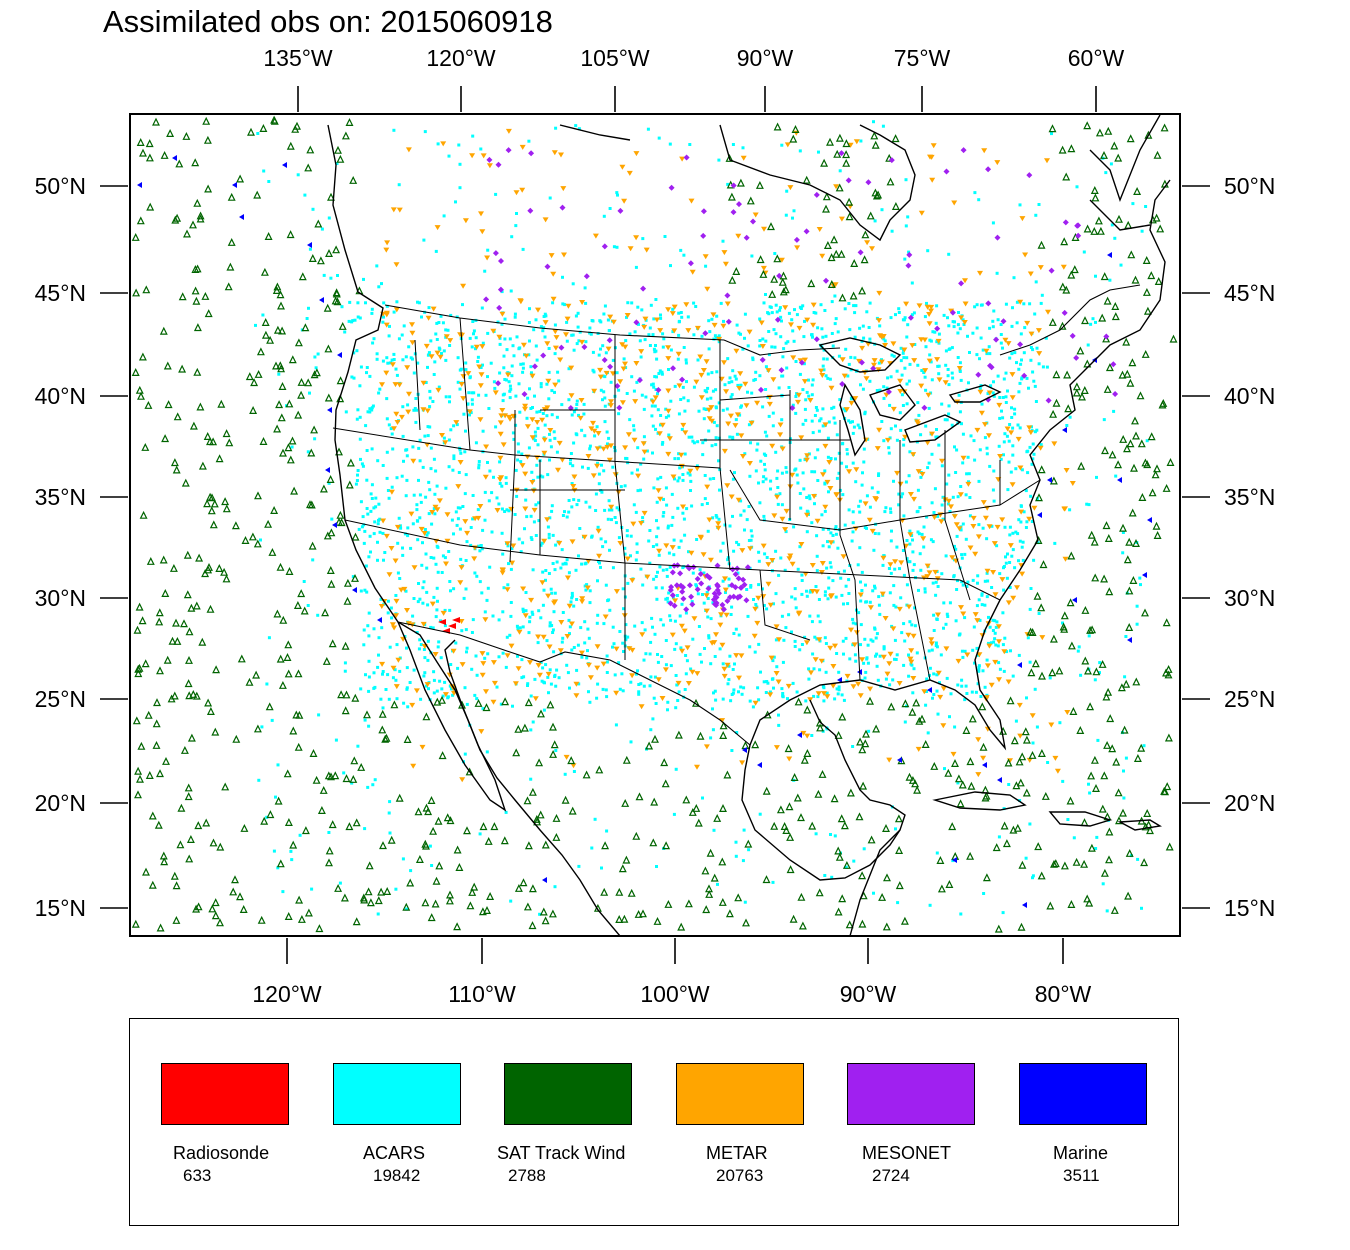 Image resolution: width=1350 pixels, height=1250 pixels. I want to click on mesonet-obs, so click(1048, 400).